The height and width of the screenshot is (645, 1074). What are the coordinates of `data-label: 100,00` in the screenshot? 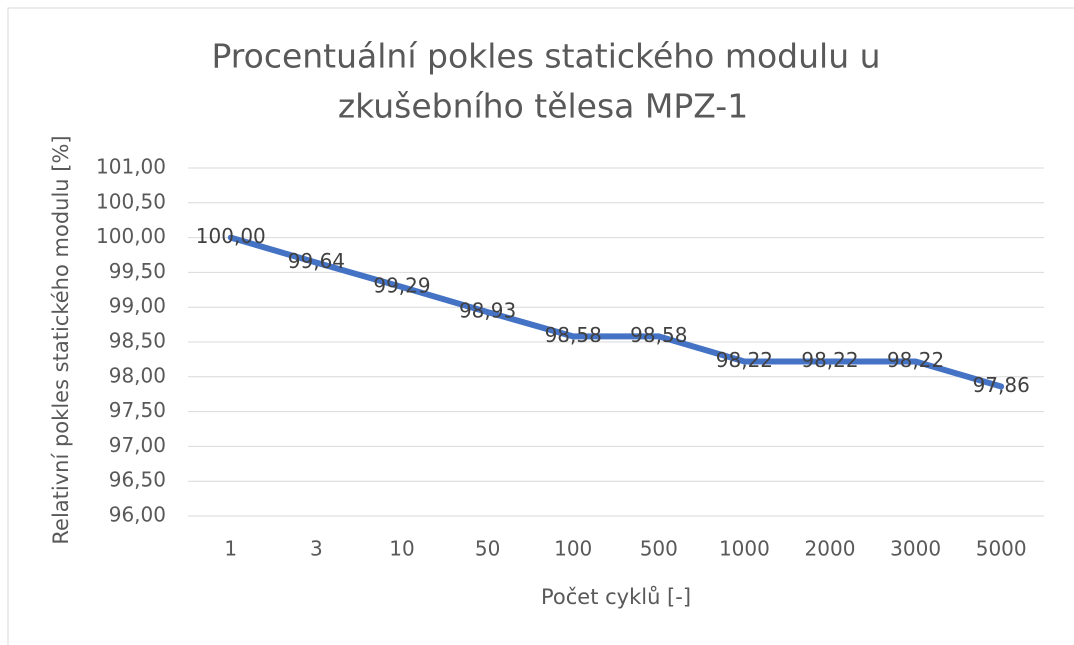 It's located at (231, 236).